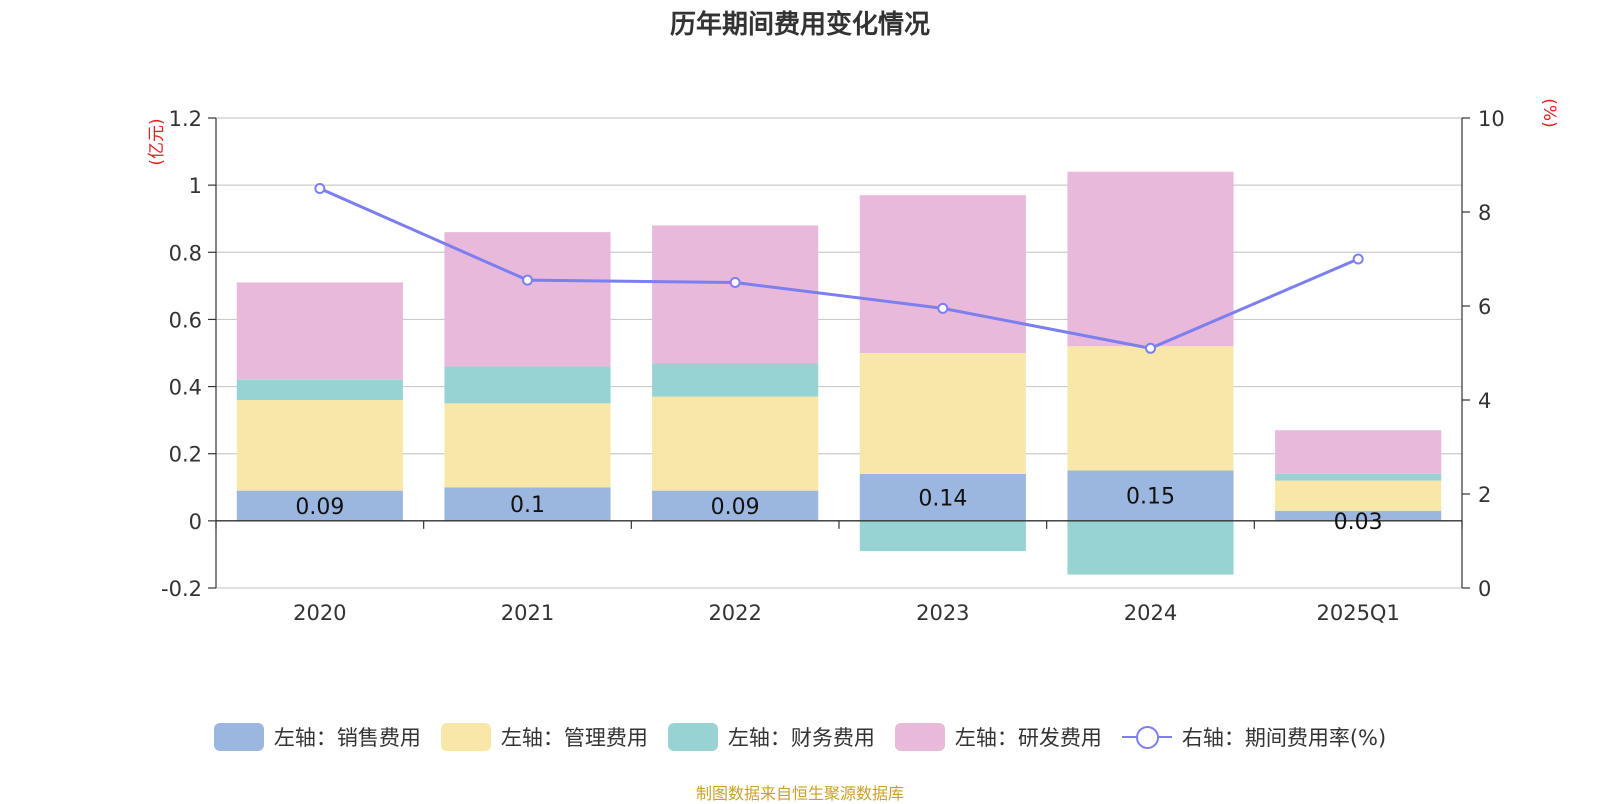 This screenshot has height=804, width=1600. I want to click on legend-dot, so click(1147, 737).